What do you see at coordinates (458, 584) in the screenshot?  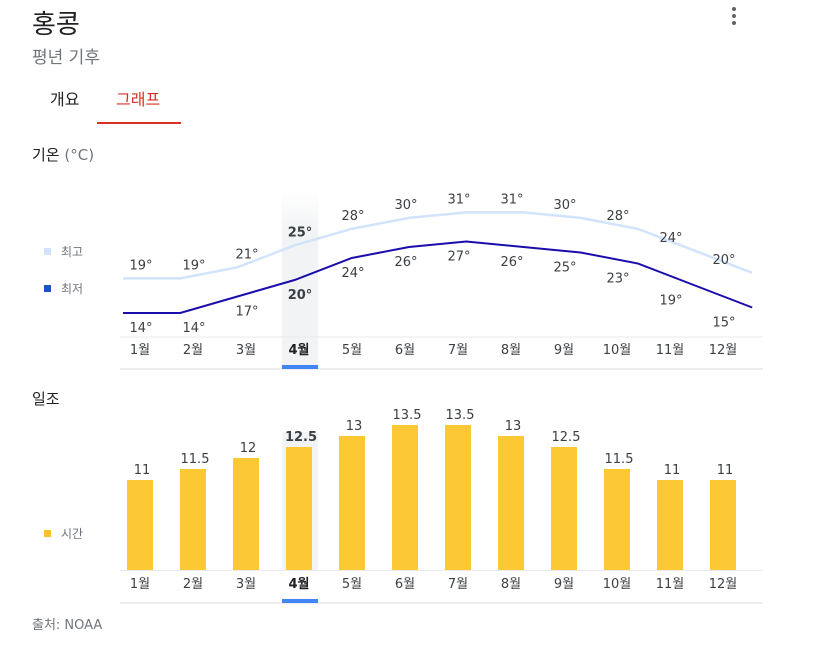 I see `sunshine-month-label: 7월` at bounding box center [458, 584].